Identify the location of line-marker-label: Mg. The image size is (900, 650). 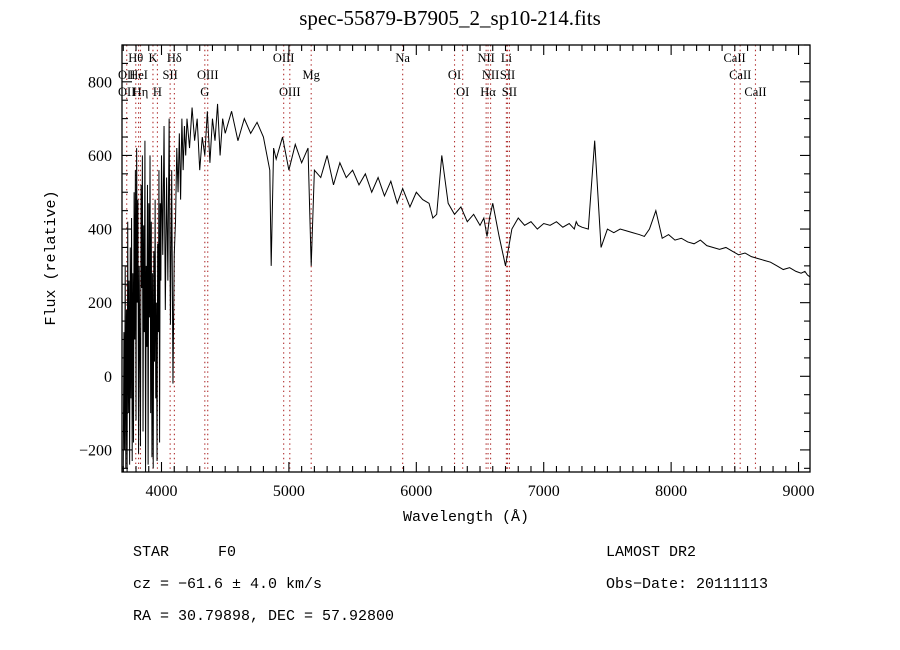
(312, 75).